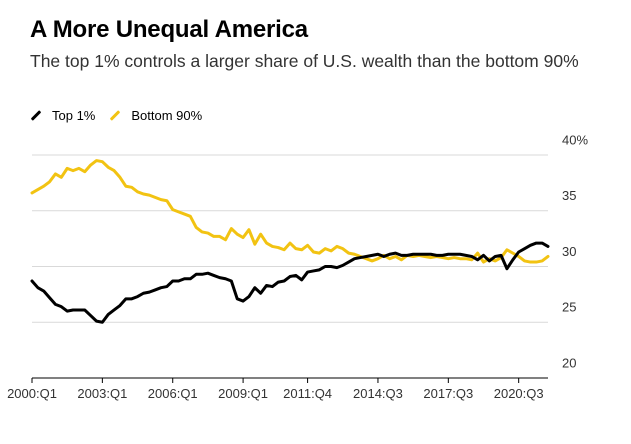 Image resolution: width=631 pixels, height=444 pixels. What do you see at coordinates (569, 195) in the screenshot?
I see `y-tick-label: 35` at bounding box center [569, 195].